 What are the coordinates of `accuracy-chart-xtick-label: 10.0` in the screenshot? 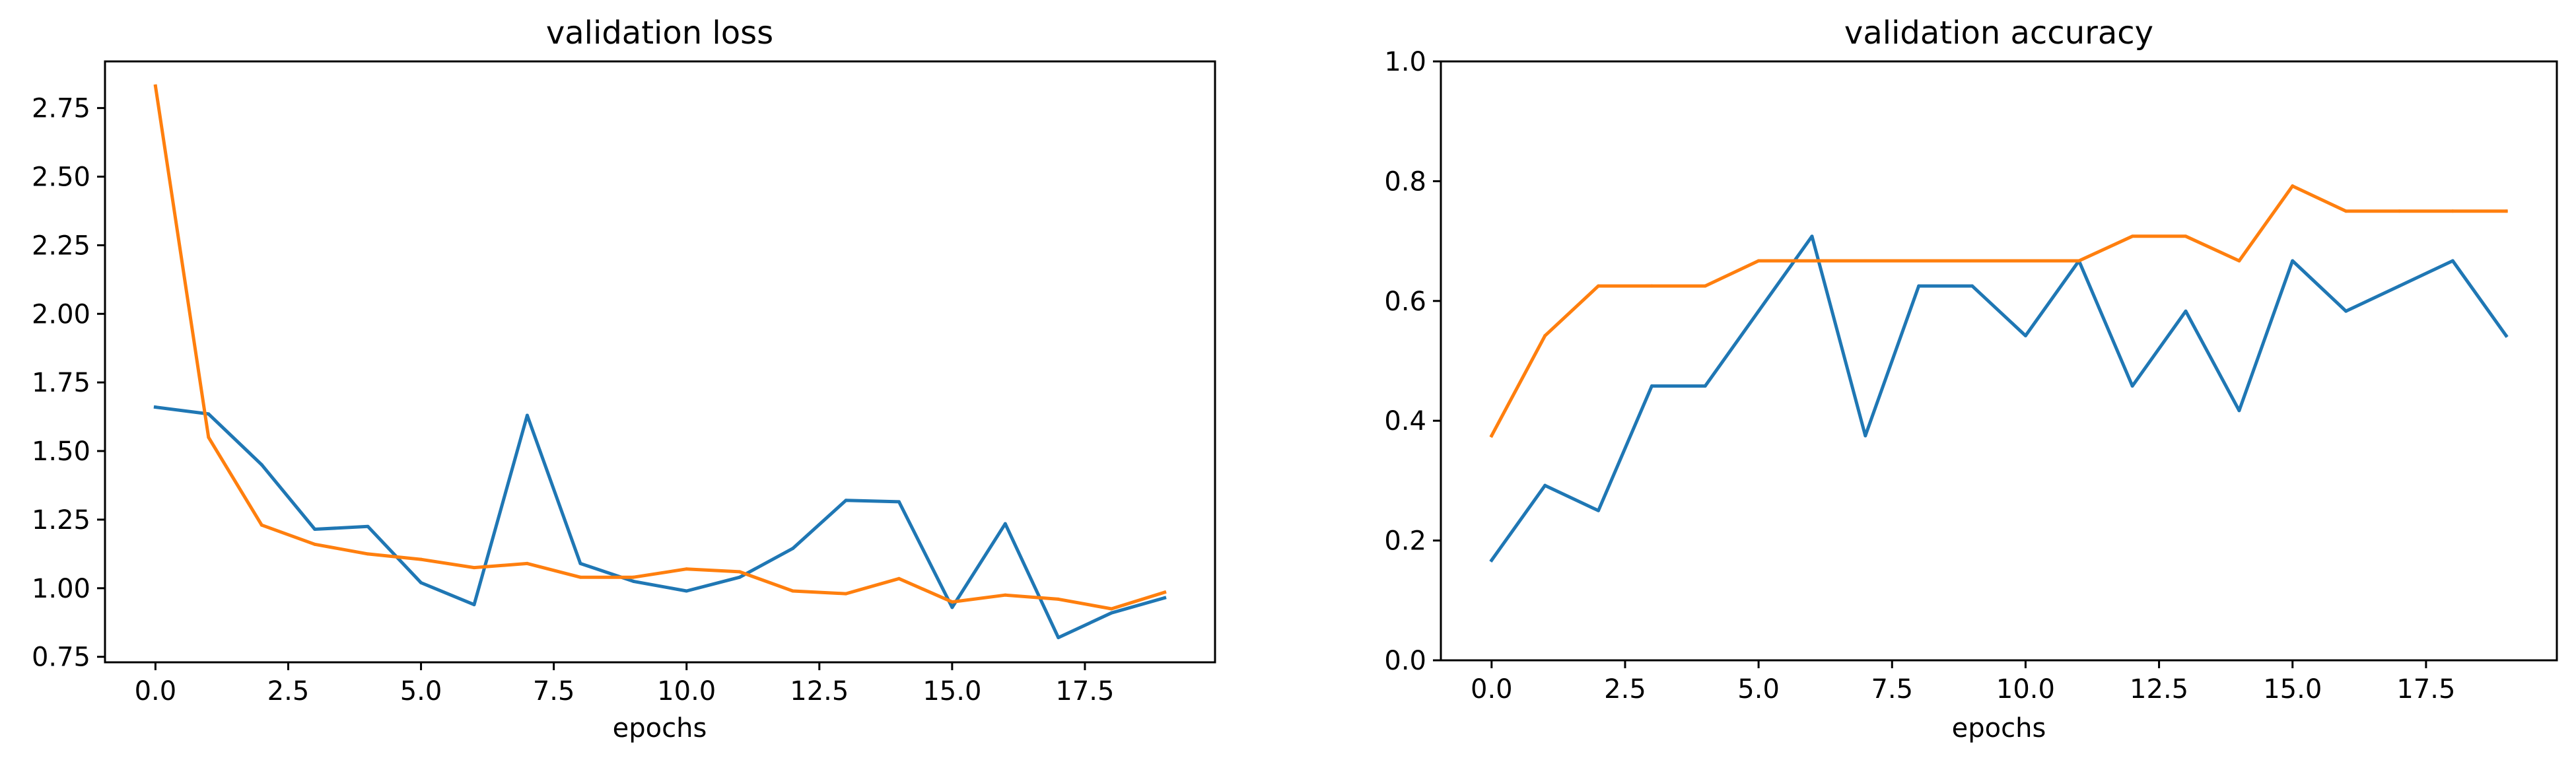 It's located at (2026, 689).